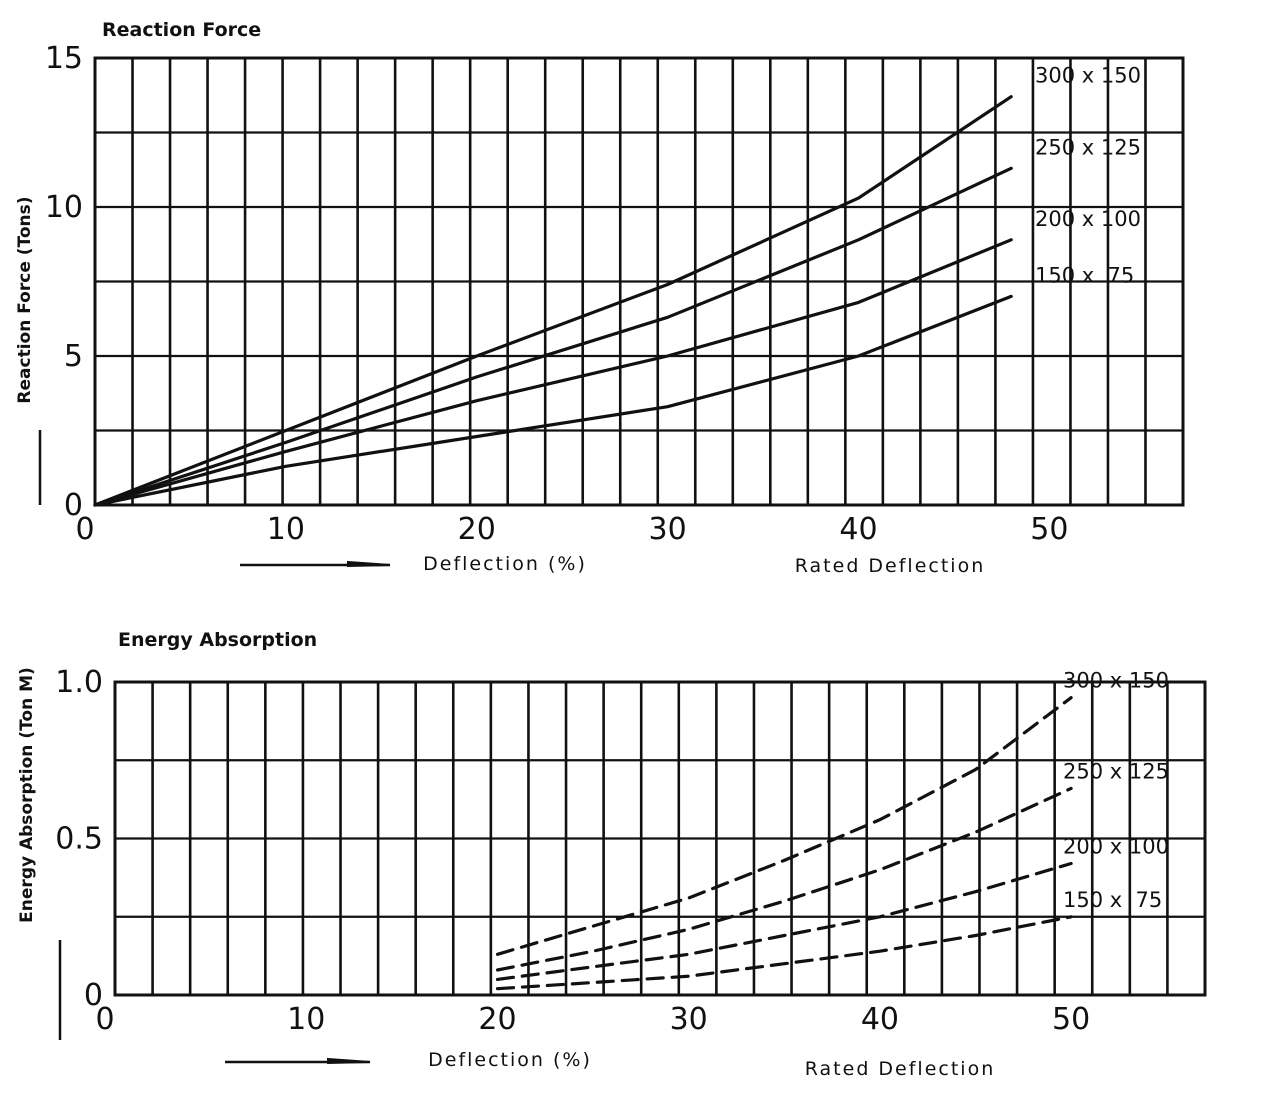  Describe the element at coordinates (79, 839) in the screenshot. I see `y-tick-label: 0.5` at that location.